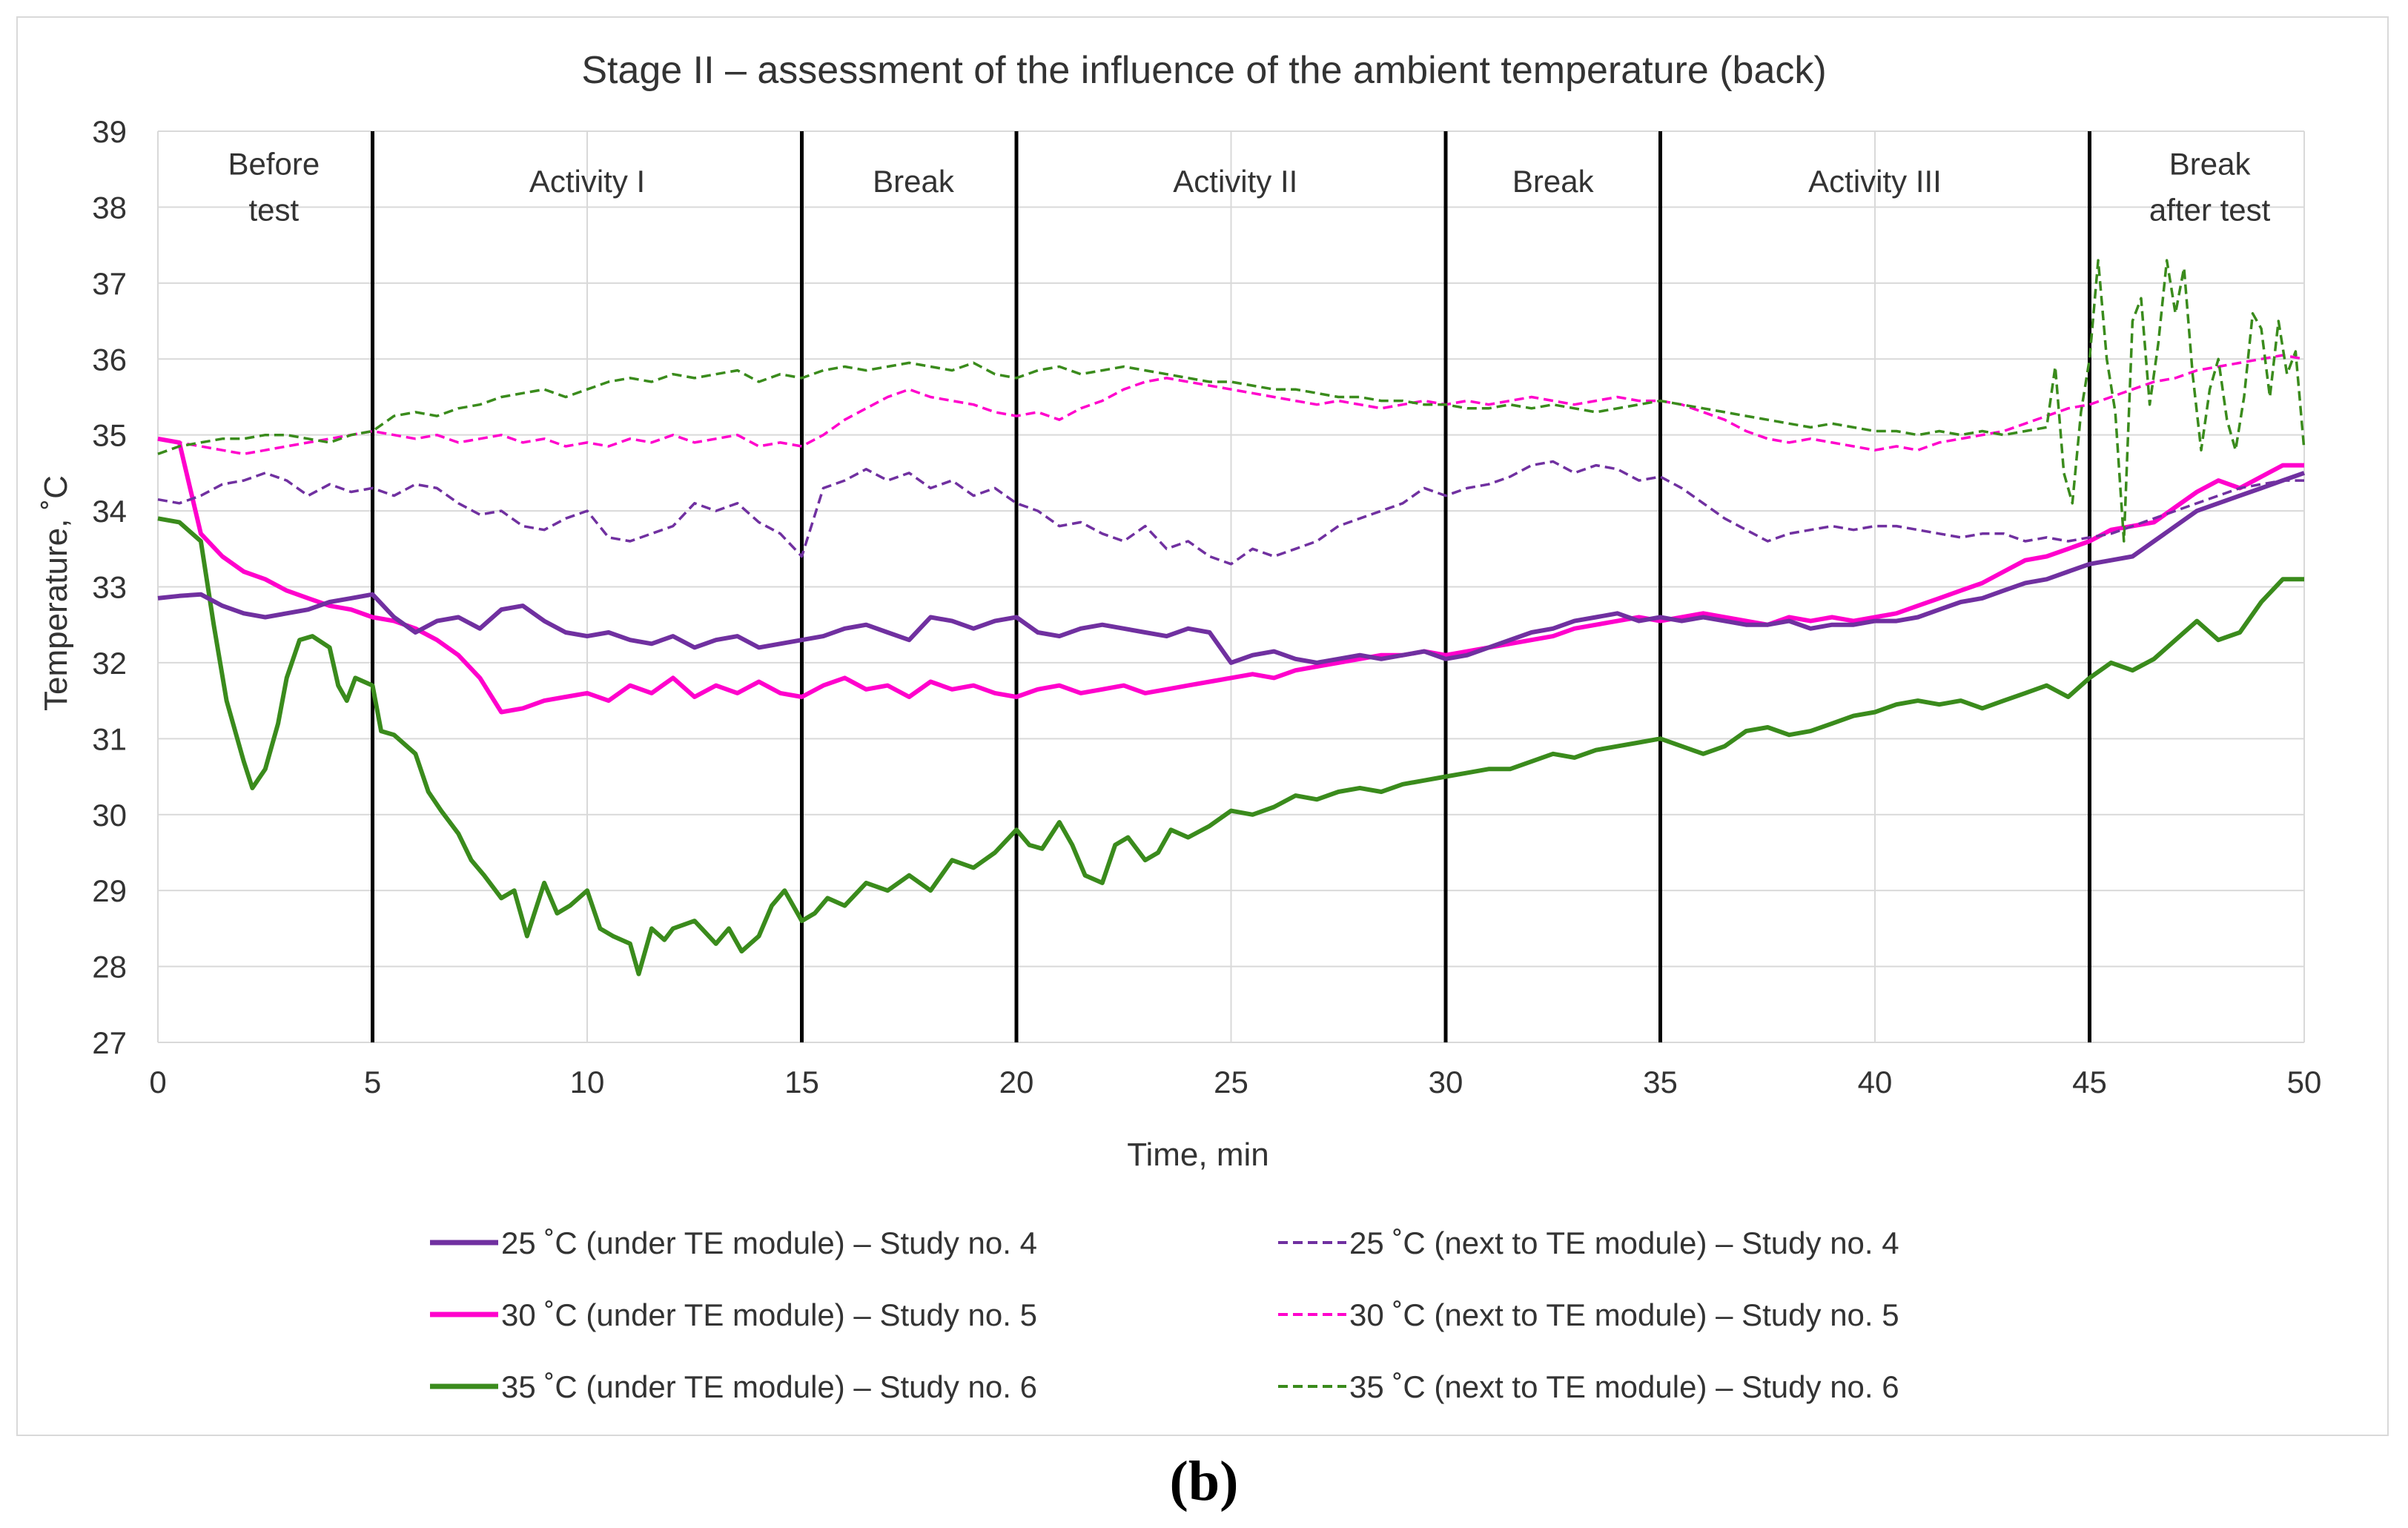 The image size is (2408, 1528). I want to click on y-tick-label: 27, so click(109, 1042).